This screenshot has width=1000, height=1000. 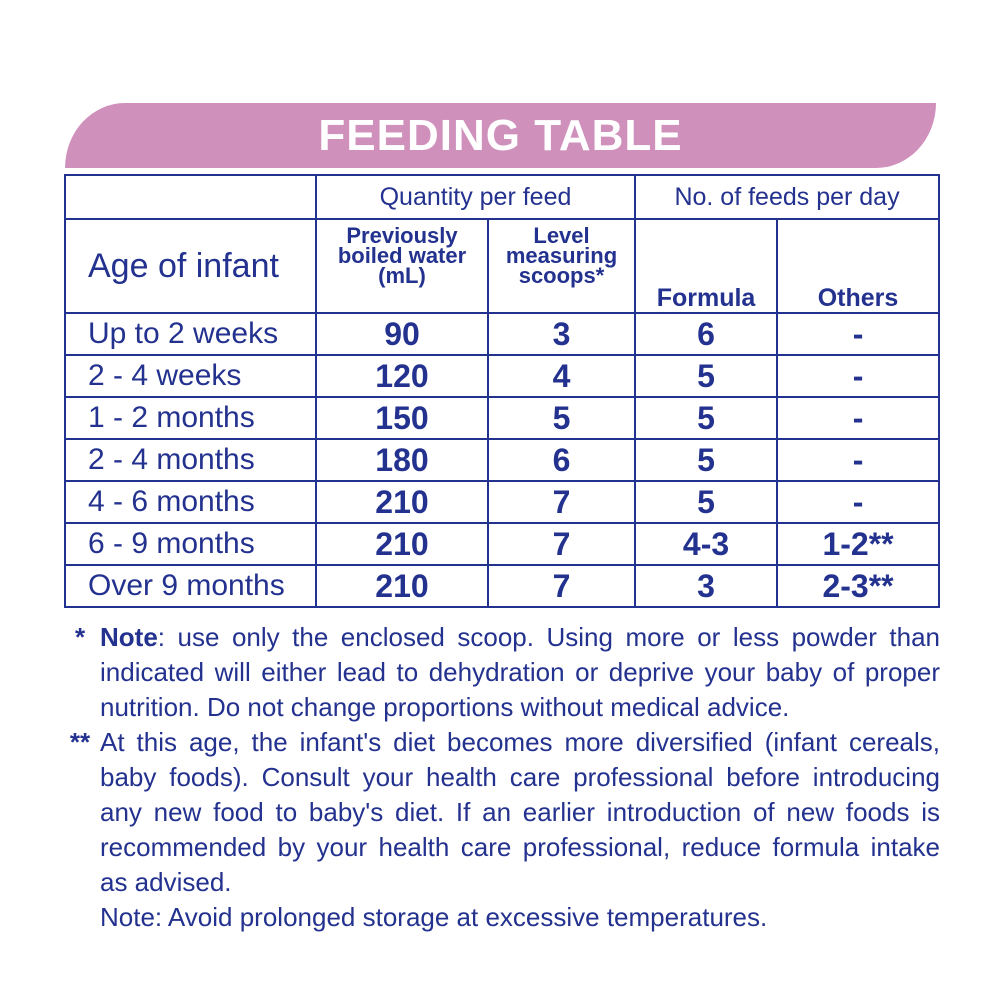 What do you see at coordinates (787, 197) in the screenshot?
I see `header-feeds-per-day: No. of feeds per day` at bounding box center [787, 197].